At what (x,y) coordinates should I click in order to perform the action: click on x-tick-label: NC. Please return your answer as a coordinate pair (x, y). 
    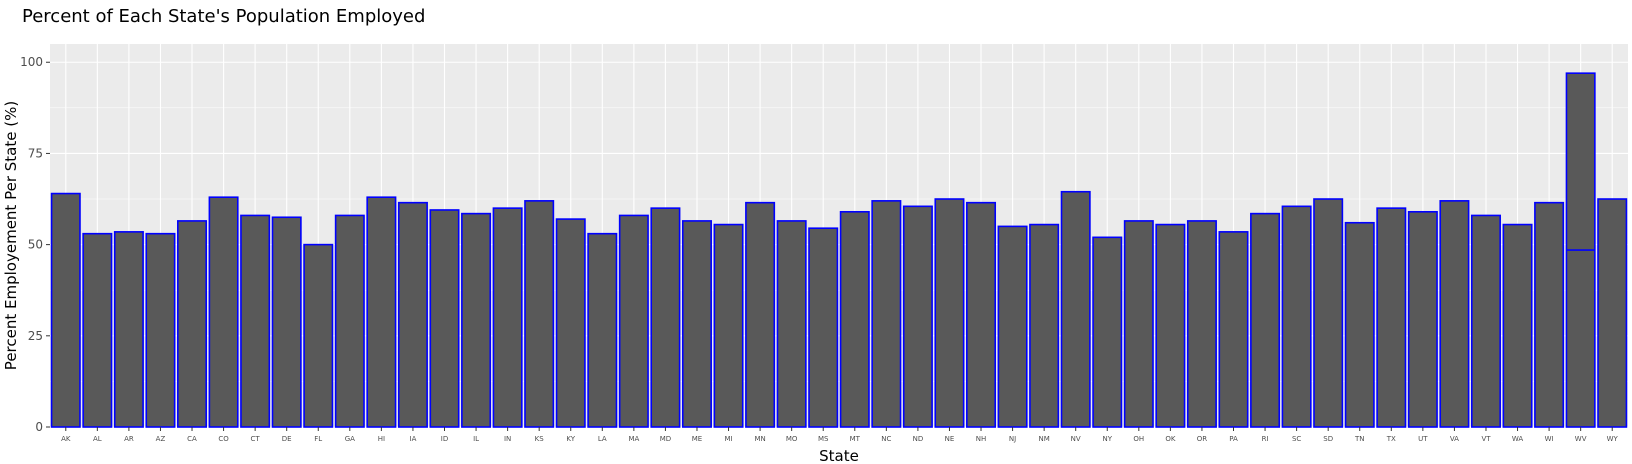
    Looking at the image, I should click on (886, 439).